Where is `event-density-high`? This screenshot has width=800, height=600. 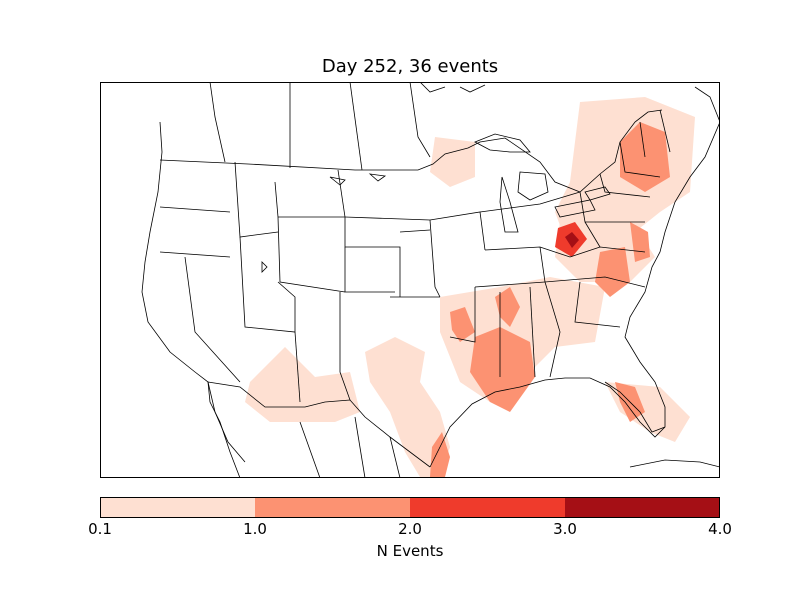
event-density-high is located at coordinates (571, 239).